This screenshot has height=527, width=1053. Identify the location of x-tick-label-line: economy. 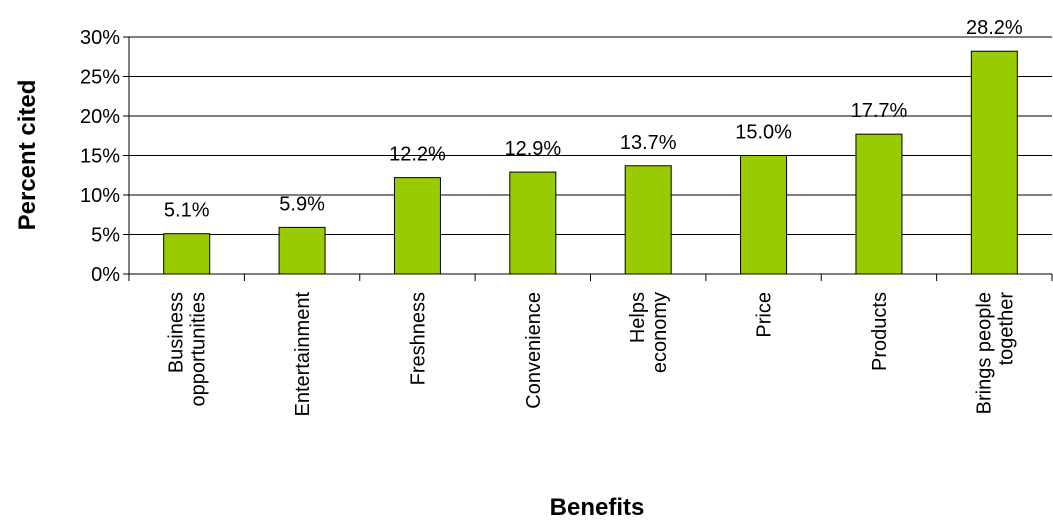
(660, 332).